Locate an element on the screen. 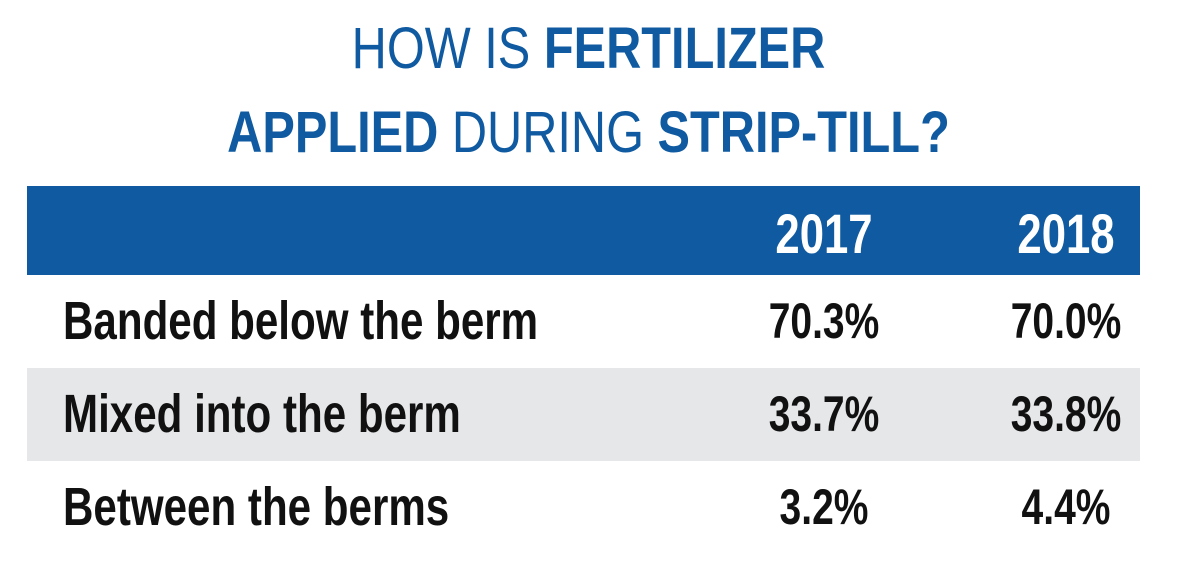  cell-value: 33.8% is located at coordinates (1066, 414).